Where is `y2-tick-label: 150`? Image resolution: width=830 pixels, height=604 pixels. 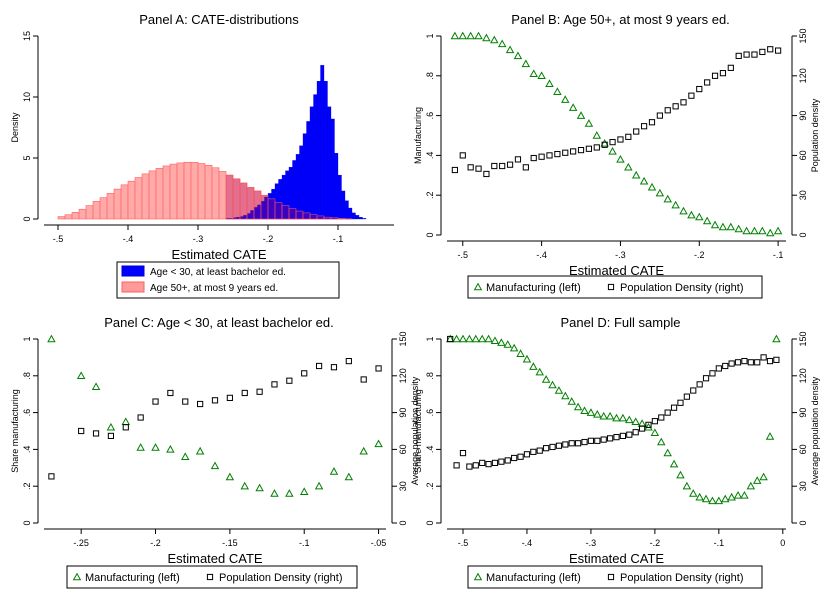 y2-tick-label: 150 is located at coordinates (403, 338).